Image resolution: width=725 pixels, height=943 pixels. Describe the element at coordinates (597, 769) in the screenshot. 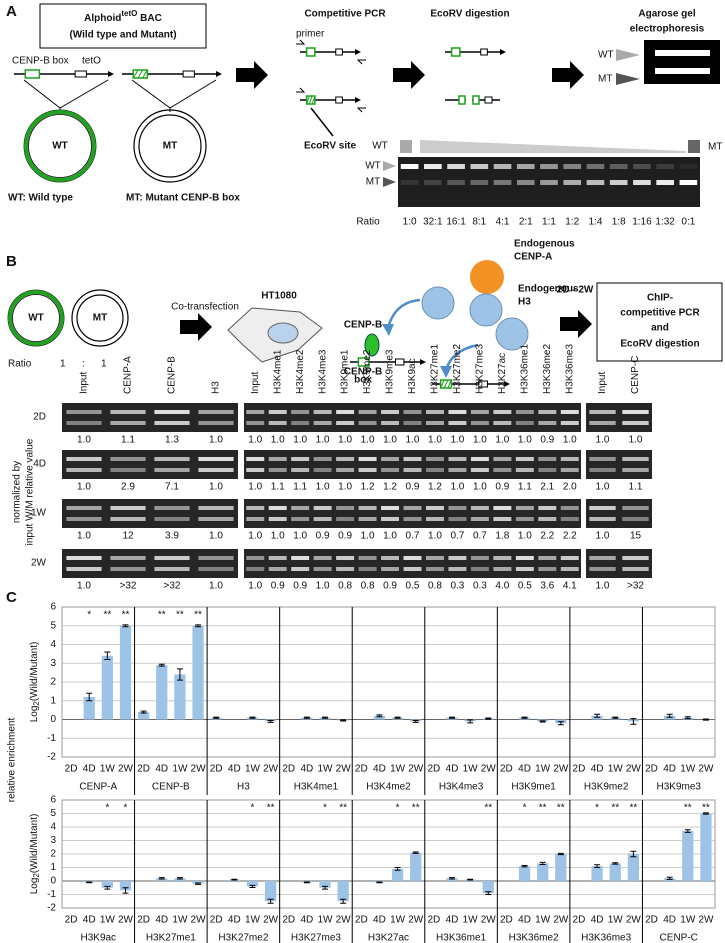

I see `label: 4D` at that location.